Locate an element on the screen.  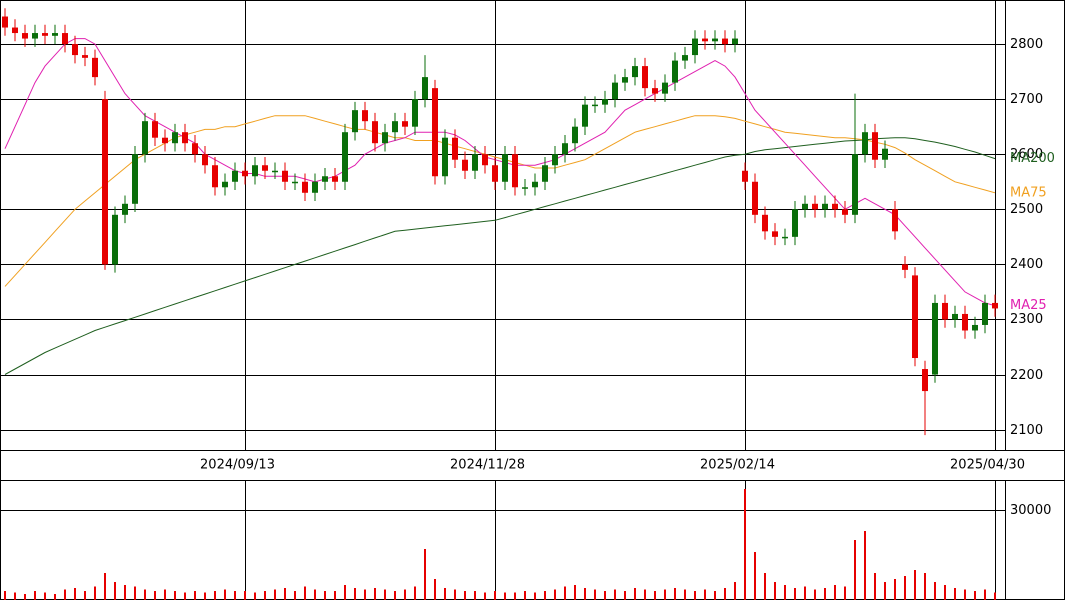
legend-label: MA25 is located at coordinates (1028, 305).